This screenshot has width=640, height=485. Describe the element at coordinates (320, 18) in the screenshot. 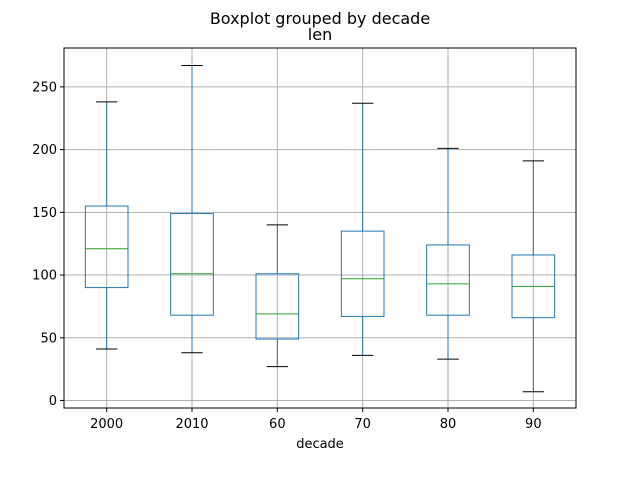

I see `chart-suptitle: Boxplot grouped by decade` at that location.